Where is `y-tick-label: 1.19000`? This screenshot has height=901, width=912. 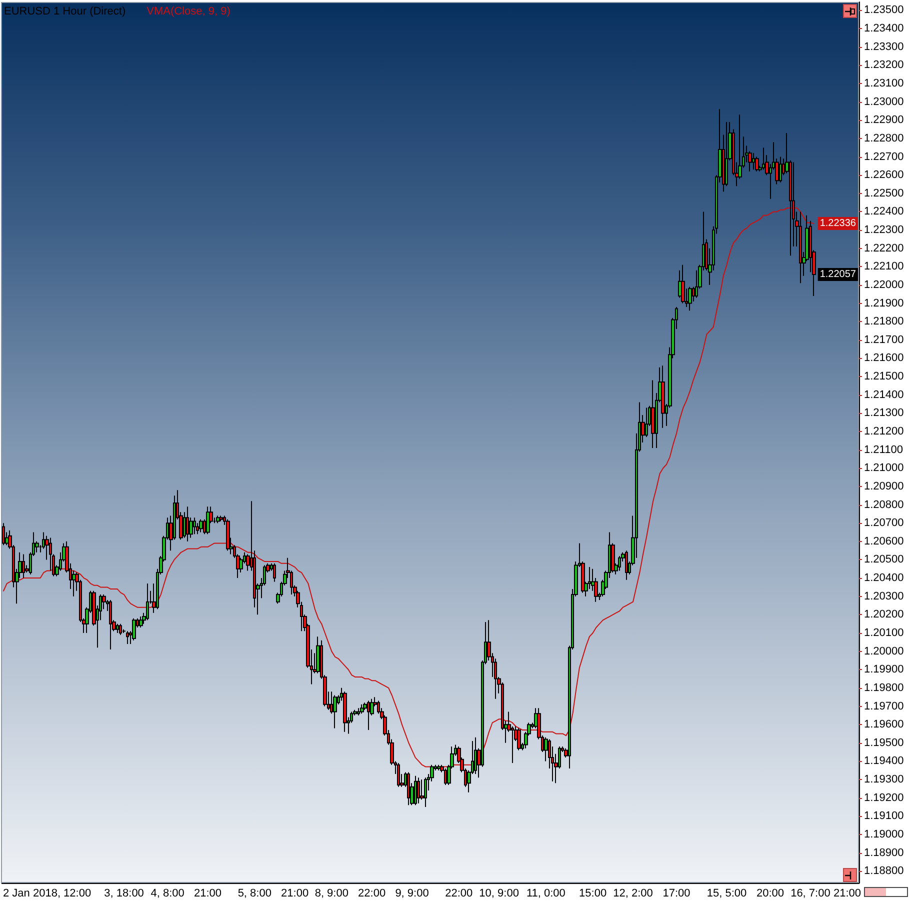 y-tick-label: 1.19000 is located at coordinates (884, 834).